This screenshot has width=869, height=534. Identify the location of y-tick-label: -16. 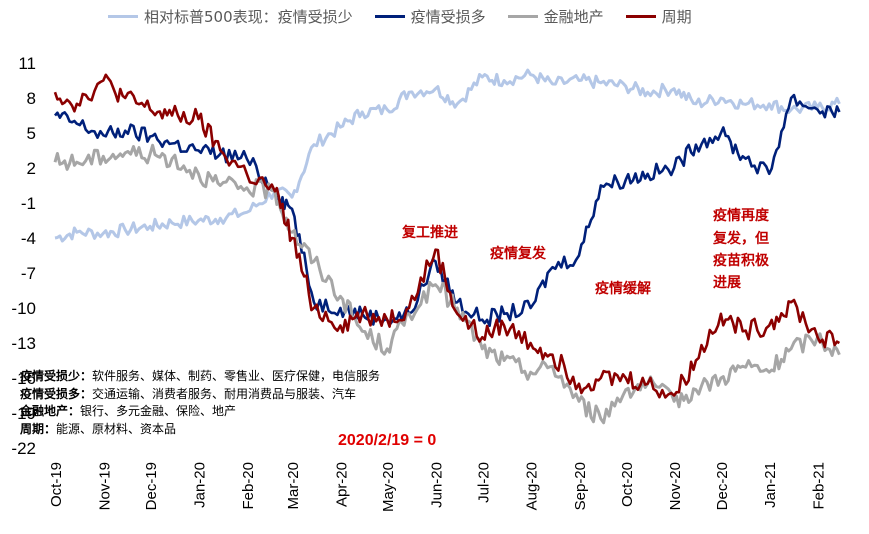
(23, 378).